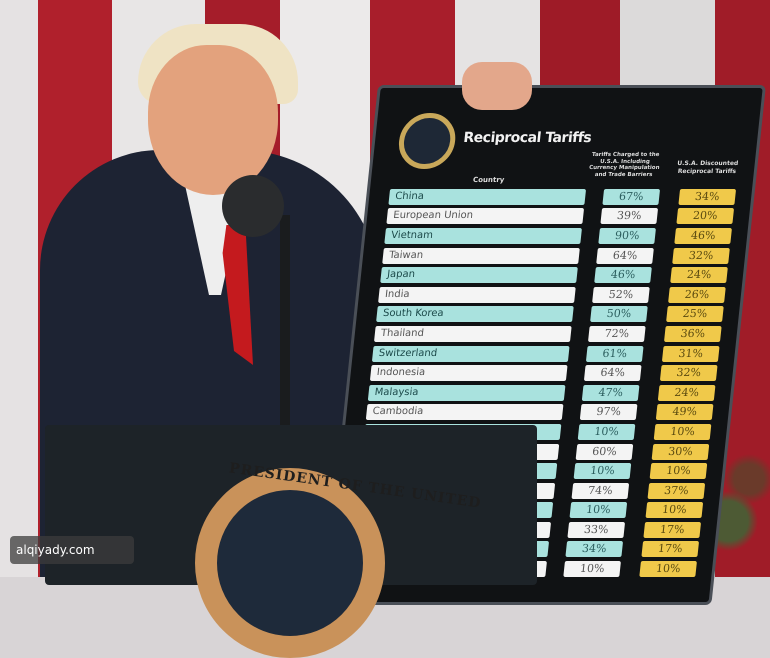  I want to click on charged-cell: 47%, so click(610, 392).